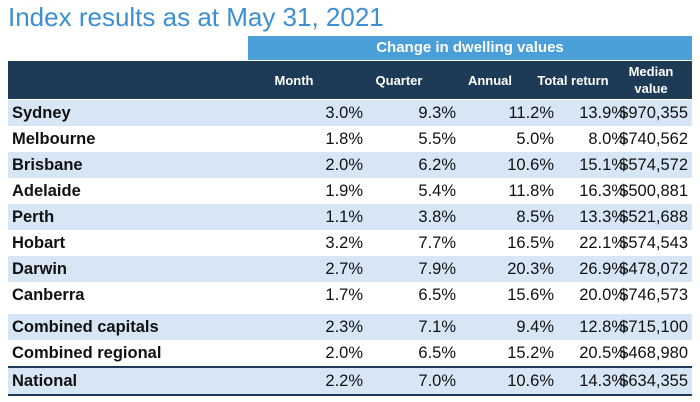 The width and height of the screenshot is (700, 402). What do you see at coordinates (602, 295) in the screenshot?
I see `cell-total-return: 20.0%` at bounding box center [602, 295].